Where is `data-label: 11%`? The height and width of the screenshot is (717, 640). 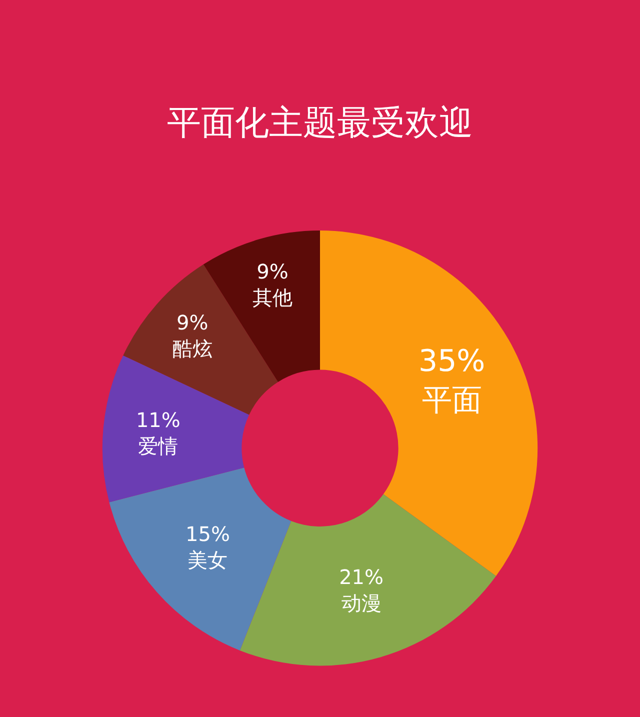
data-label: 11% is located at coordinates (158, 420).